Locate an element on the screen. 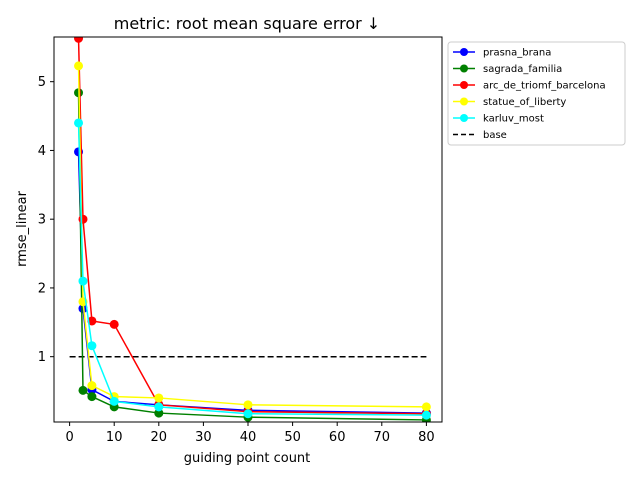  x-tick-label: 50 is located at coordinates (292, 437).